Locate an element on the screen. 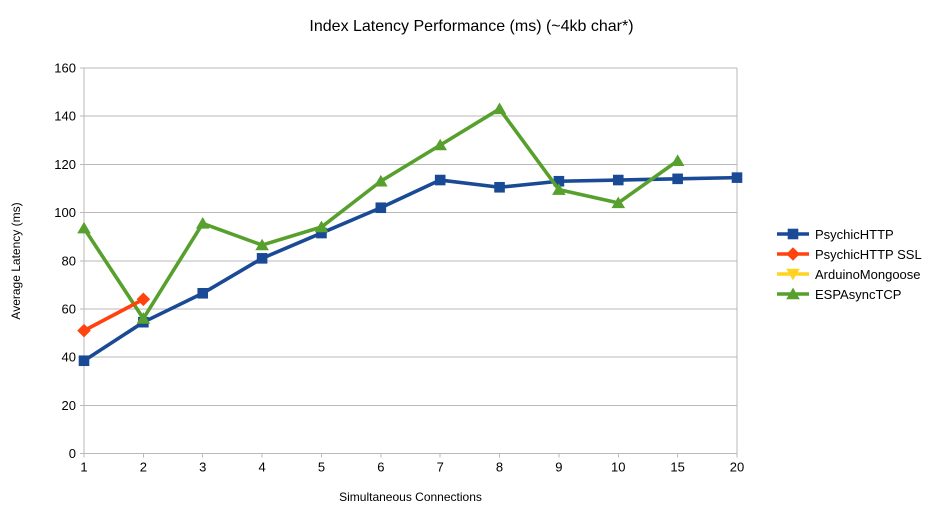 Image resolution: width=943 pixels, height=530 pixels. legend-item-psychichttp: PsychicHTTP is located at coordinates (849, 234).